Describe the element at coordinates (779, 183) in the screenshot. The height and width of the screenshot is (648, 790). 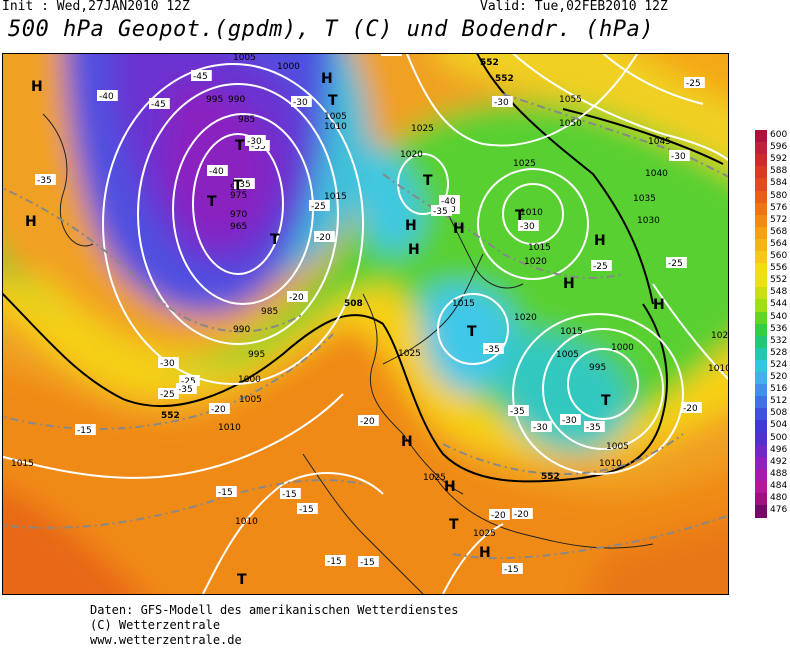
I see `legend-label: 584` at that location.